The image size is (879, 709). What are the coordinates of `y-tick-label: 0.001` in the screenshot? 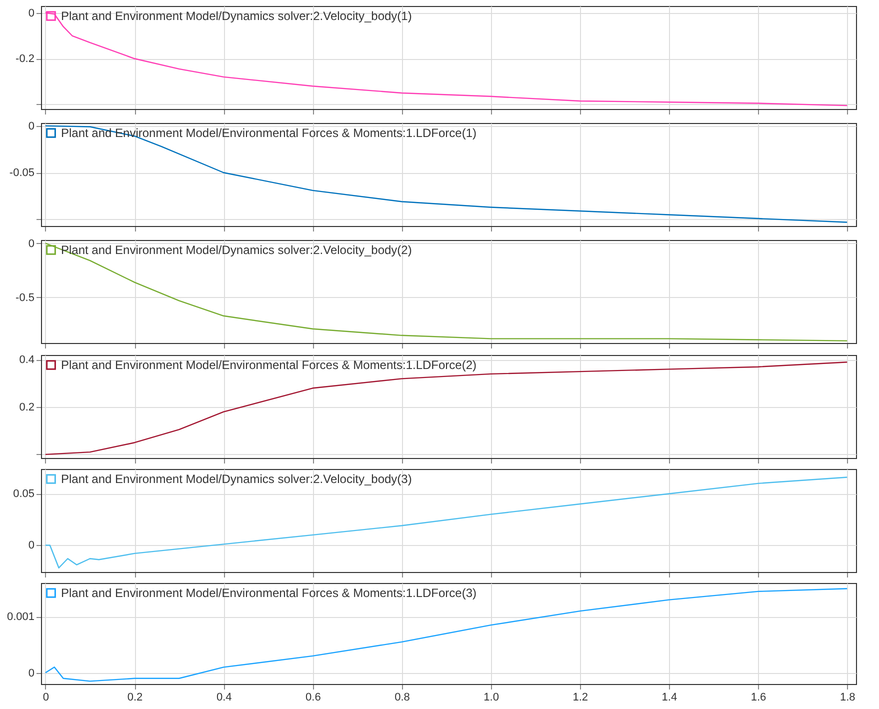 It's located at (20, 617).